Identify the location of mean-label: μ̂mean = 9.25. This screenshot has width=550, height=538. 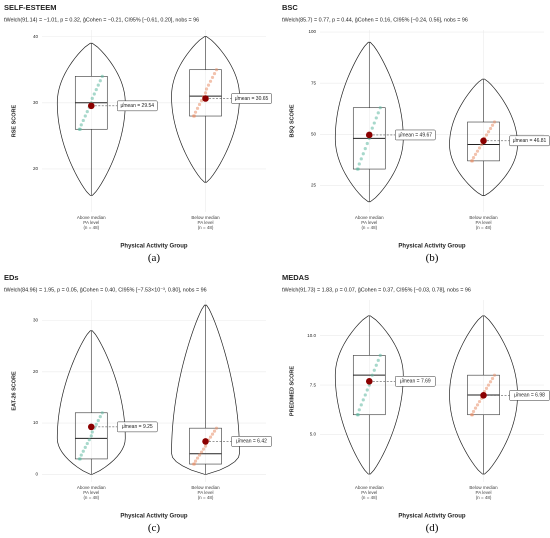
(137, 427).